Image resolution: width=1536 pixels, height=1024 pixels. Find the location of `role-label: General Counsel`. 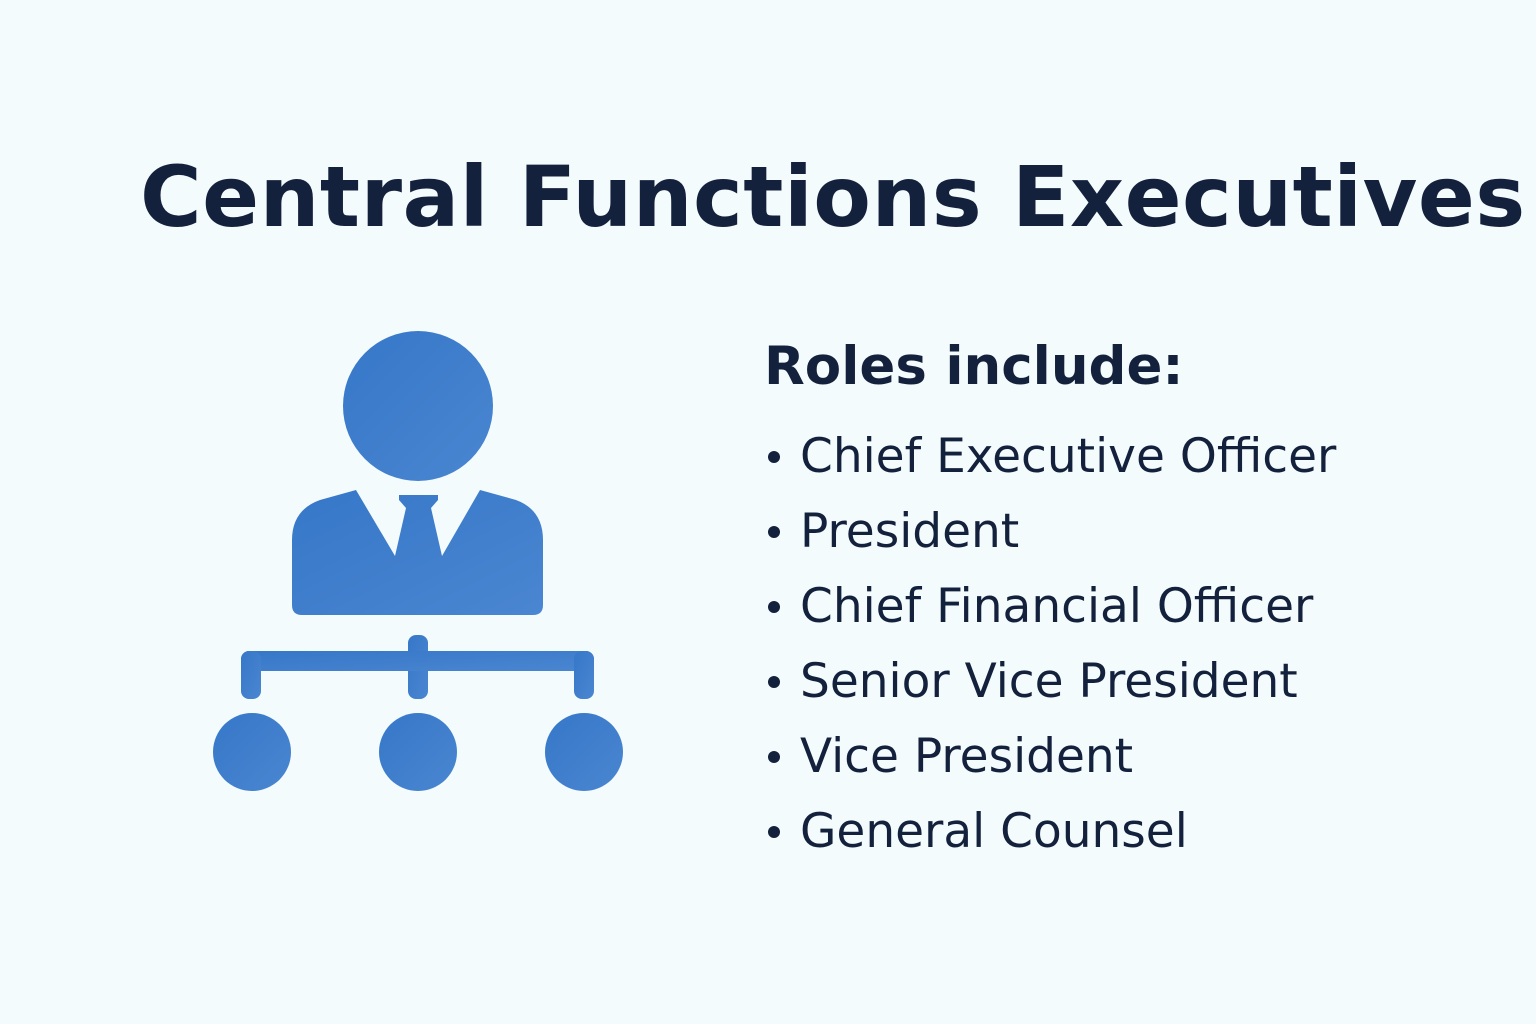

role-label: General Counsel is located at coordinates (994, 831).